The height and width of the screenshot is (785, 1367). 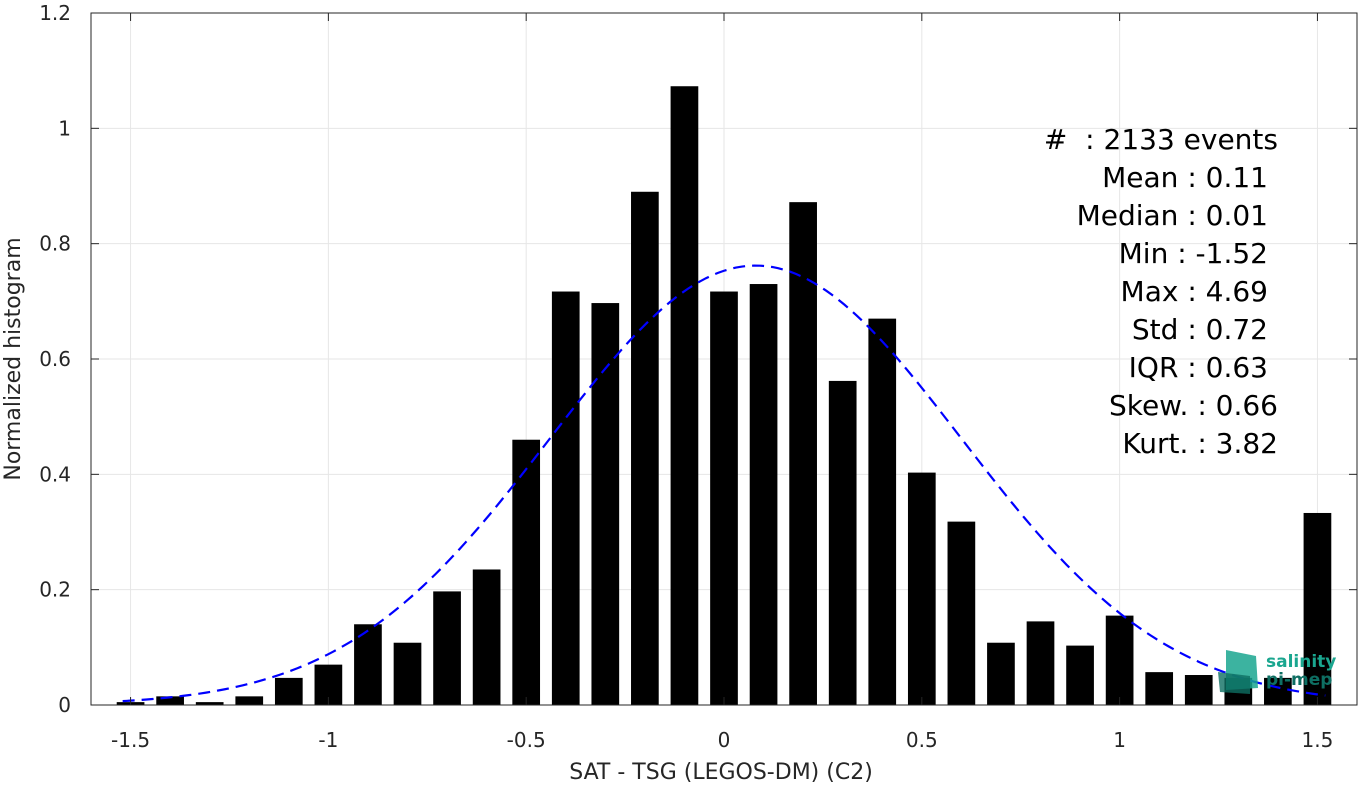 I want to click on y-axis-label: Normalized histogram, so click(x=13, y=358).